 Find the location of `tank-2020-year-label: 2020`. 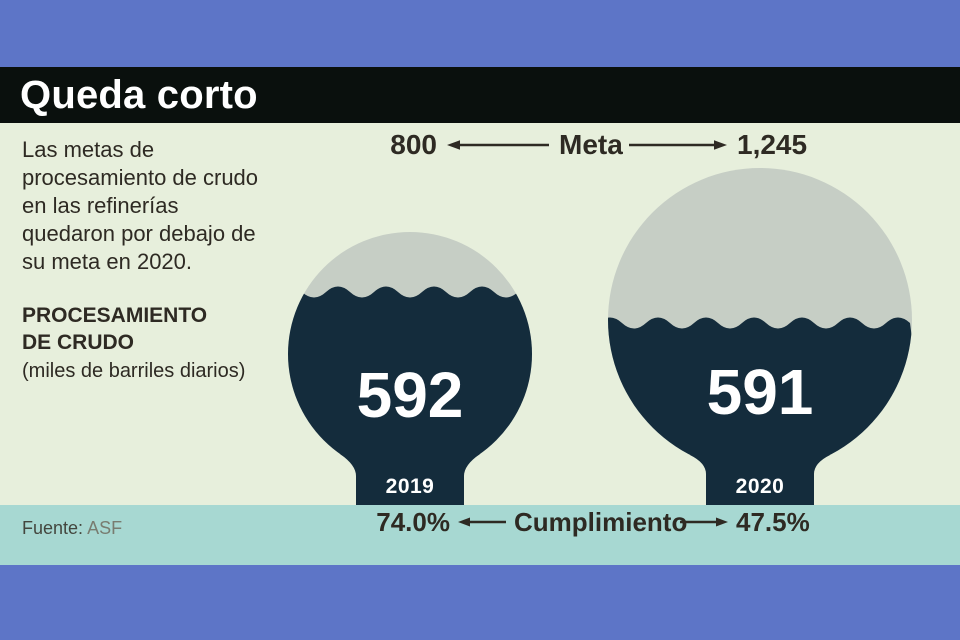

tank-2020-year-label: 2020 is located at coordinates (760, 486).